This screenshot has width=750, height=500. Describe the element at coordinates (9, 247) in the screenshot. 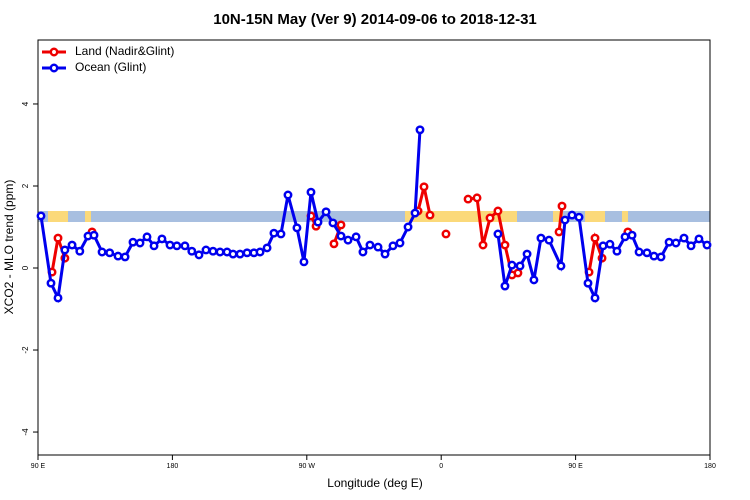

I see `y-axis-label: XCO2 - MLO trend (ppm)` at that location.